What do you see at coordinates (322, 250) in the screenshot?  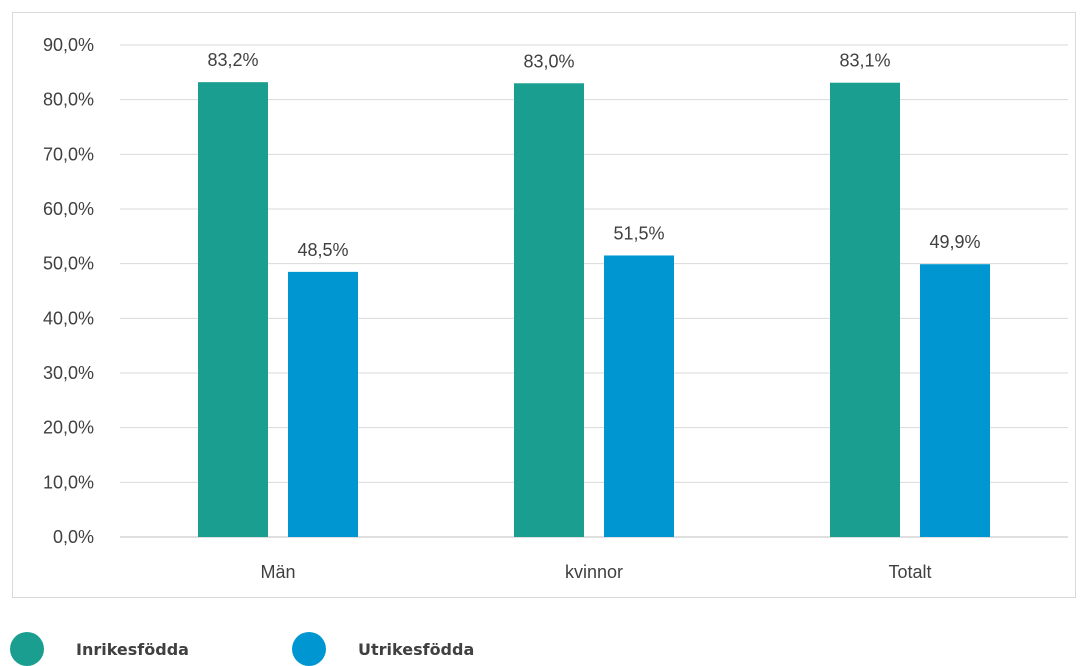 I see `data-label: 48,5%` at bounding box center [322, 250].